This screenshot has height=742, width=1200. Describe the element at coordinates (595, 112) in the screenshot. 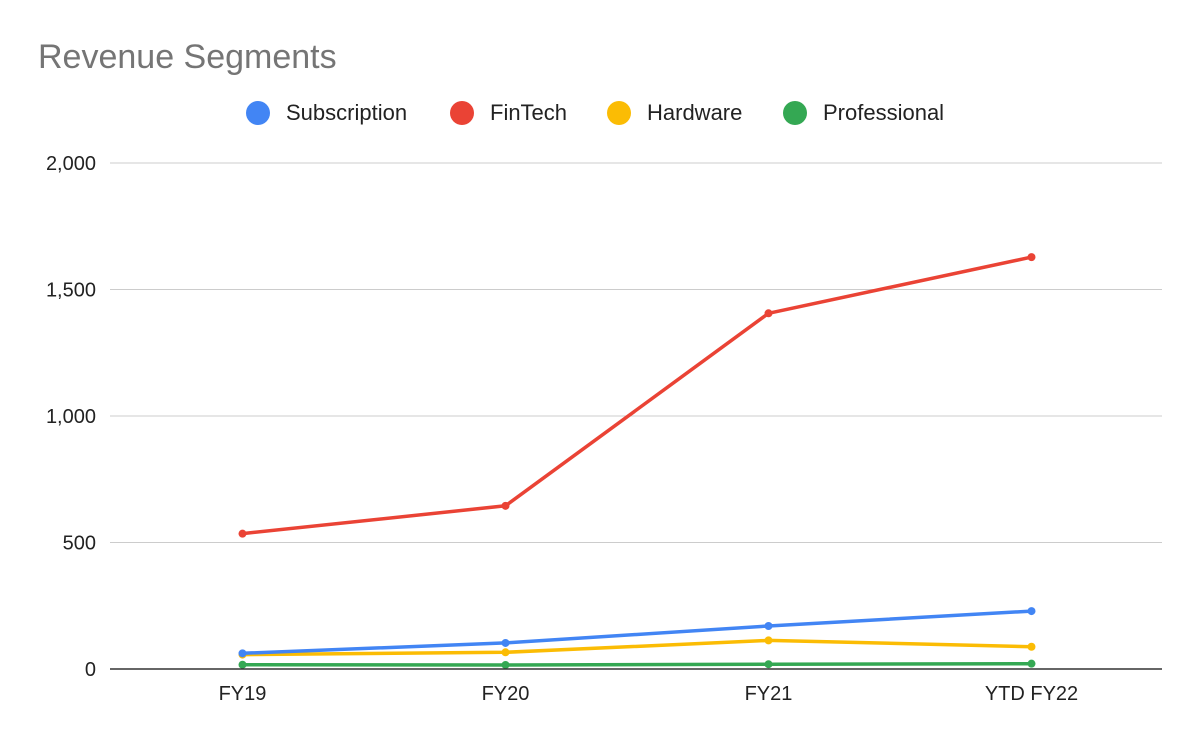

I see `legend: Subscription FinTech Hardware Professional` at that location.